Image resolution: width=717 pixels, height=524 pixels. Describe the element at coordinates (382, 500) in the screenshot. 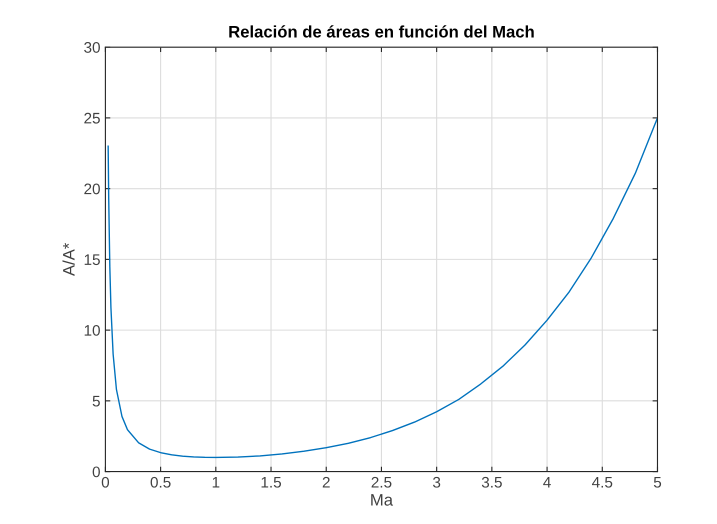

I see `x-axis-title: Ma` at that location.